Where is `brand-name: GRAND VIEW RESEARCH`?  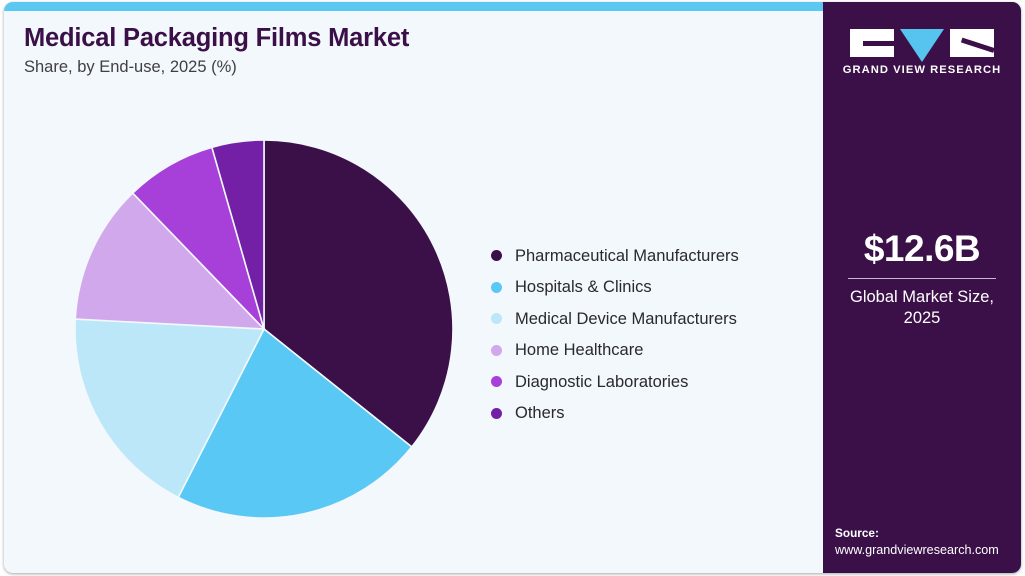
brand-name: GRAND VIEW RESEARCH is located at coordinates (922, 70).